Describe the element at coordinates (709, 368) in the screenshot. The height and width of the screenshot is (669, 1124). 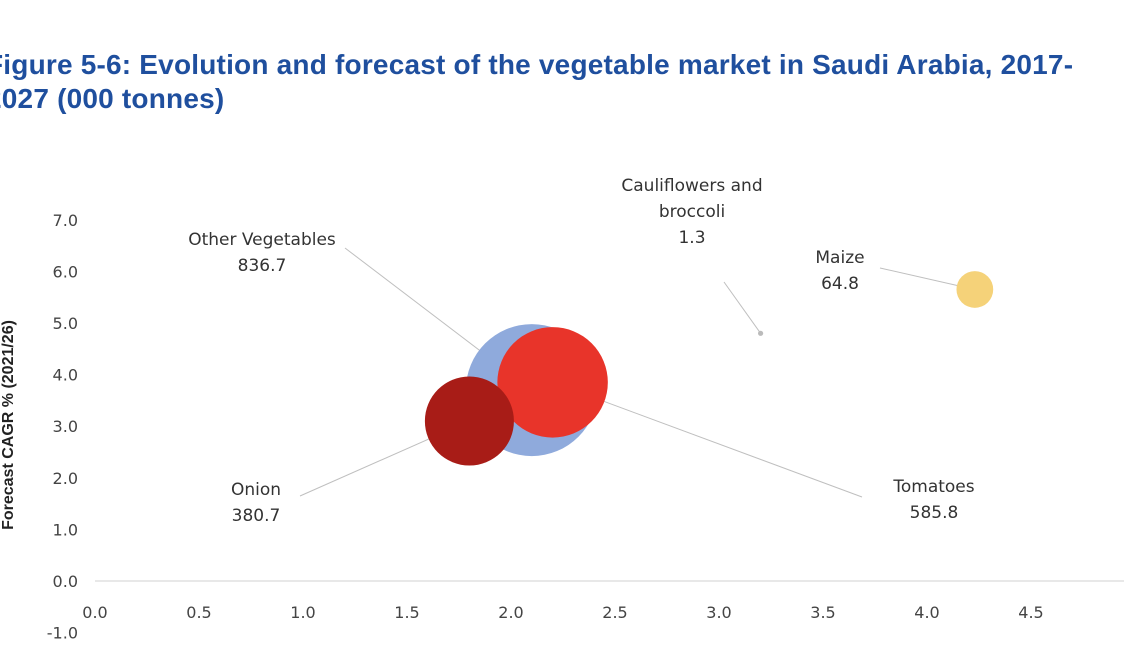
I see `bubbles` at that location.